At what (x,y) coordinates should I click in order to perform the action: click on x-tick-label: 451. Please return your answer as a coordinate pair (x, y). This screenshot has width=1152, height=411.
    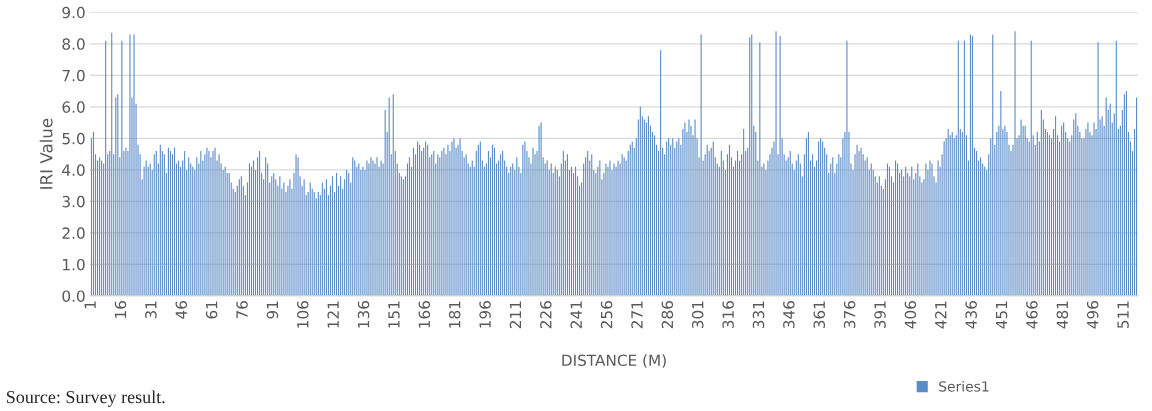
    Looking at the image, I should click on (1001, 315).